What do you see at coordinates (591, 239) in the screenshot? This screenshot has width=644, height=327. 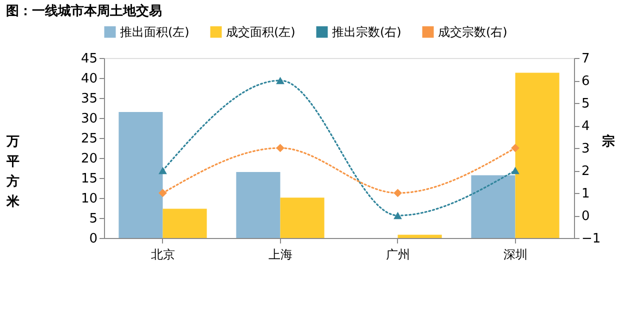 I see `y2-tick-label: −1` at bounding box center [591, 239].